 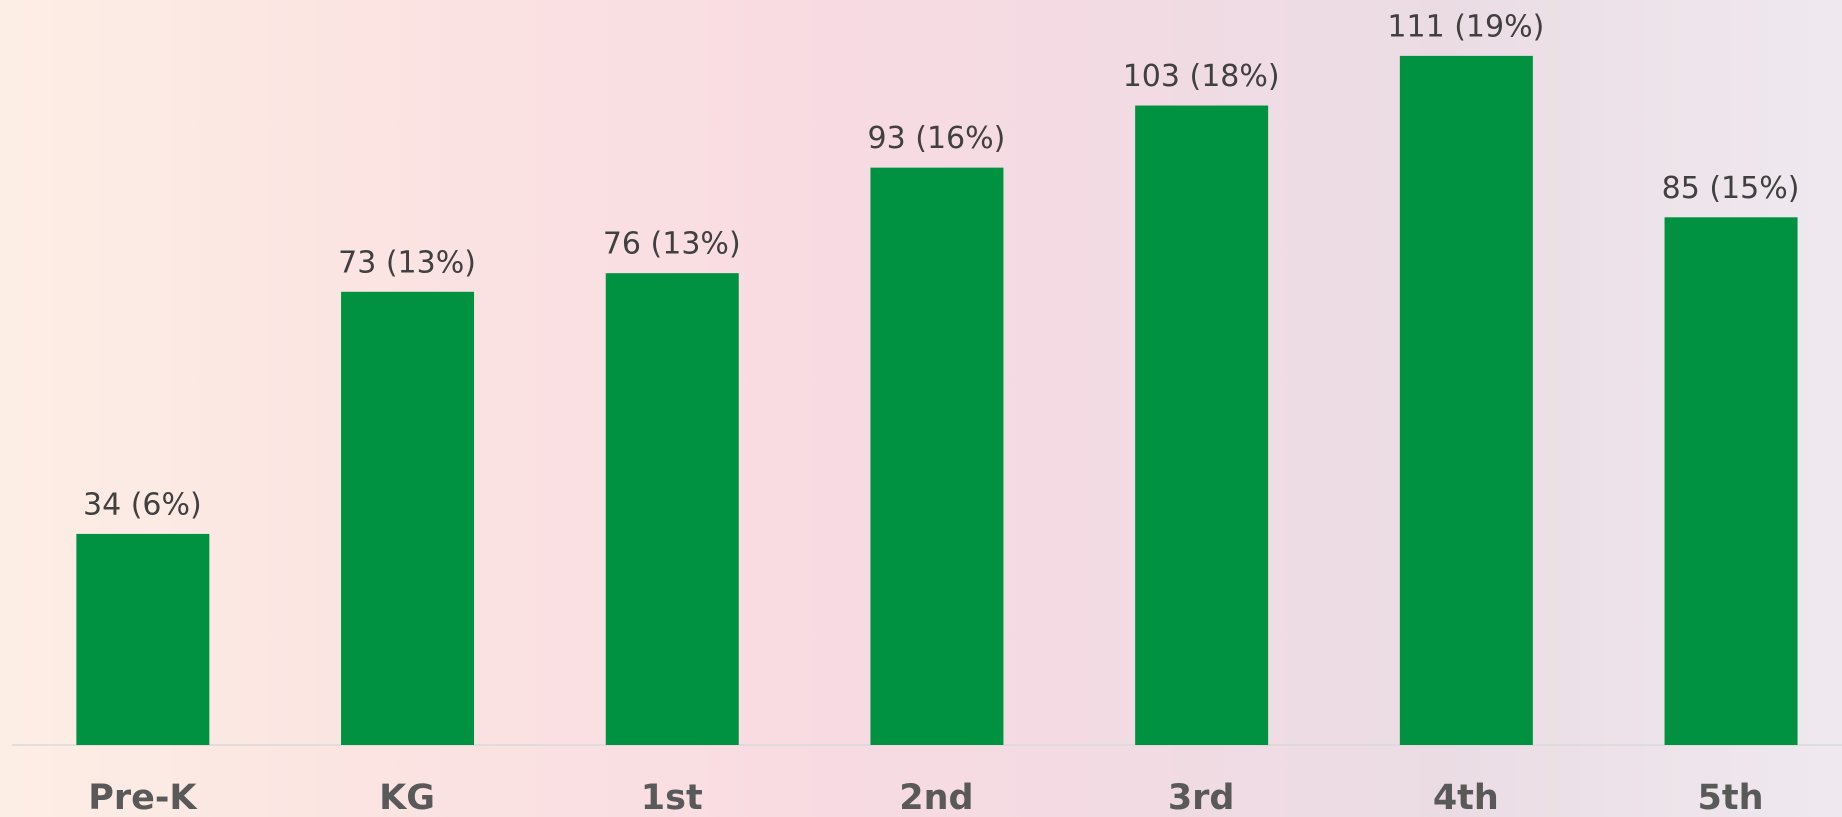 I want to click on value-label: 111 (19%), so click(x=1465, y=26).